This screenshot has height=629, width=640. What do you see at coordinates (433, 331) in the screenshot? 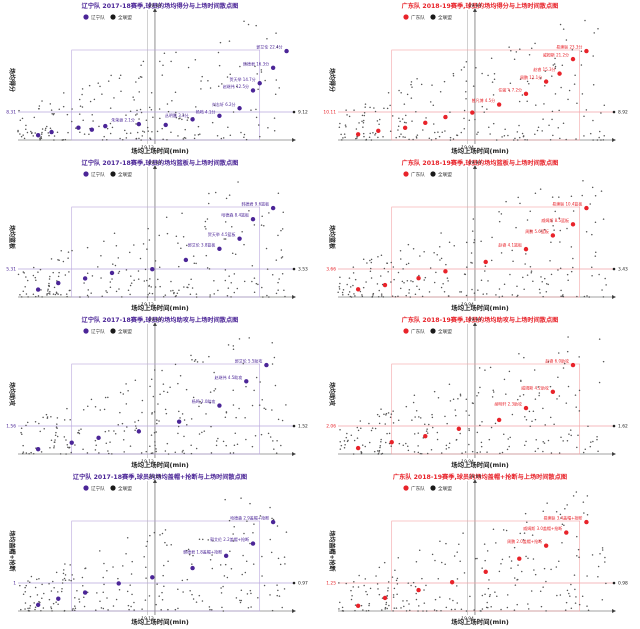
I see `legend-marker-league` at bounding box center [433, 331].